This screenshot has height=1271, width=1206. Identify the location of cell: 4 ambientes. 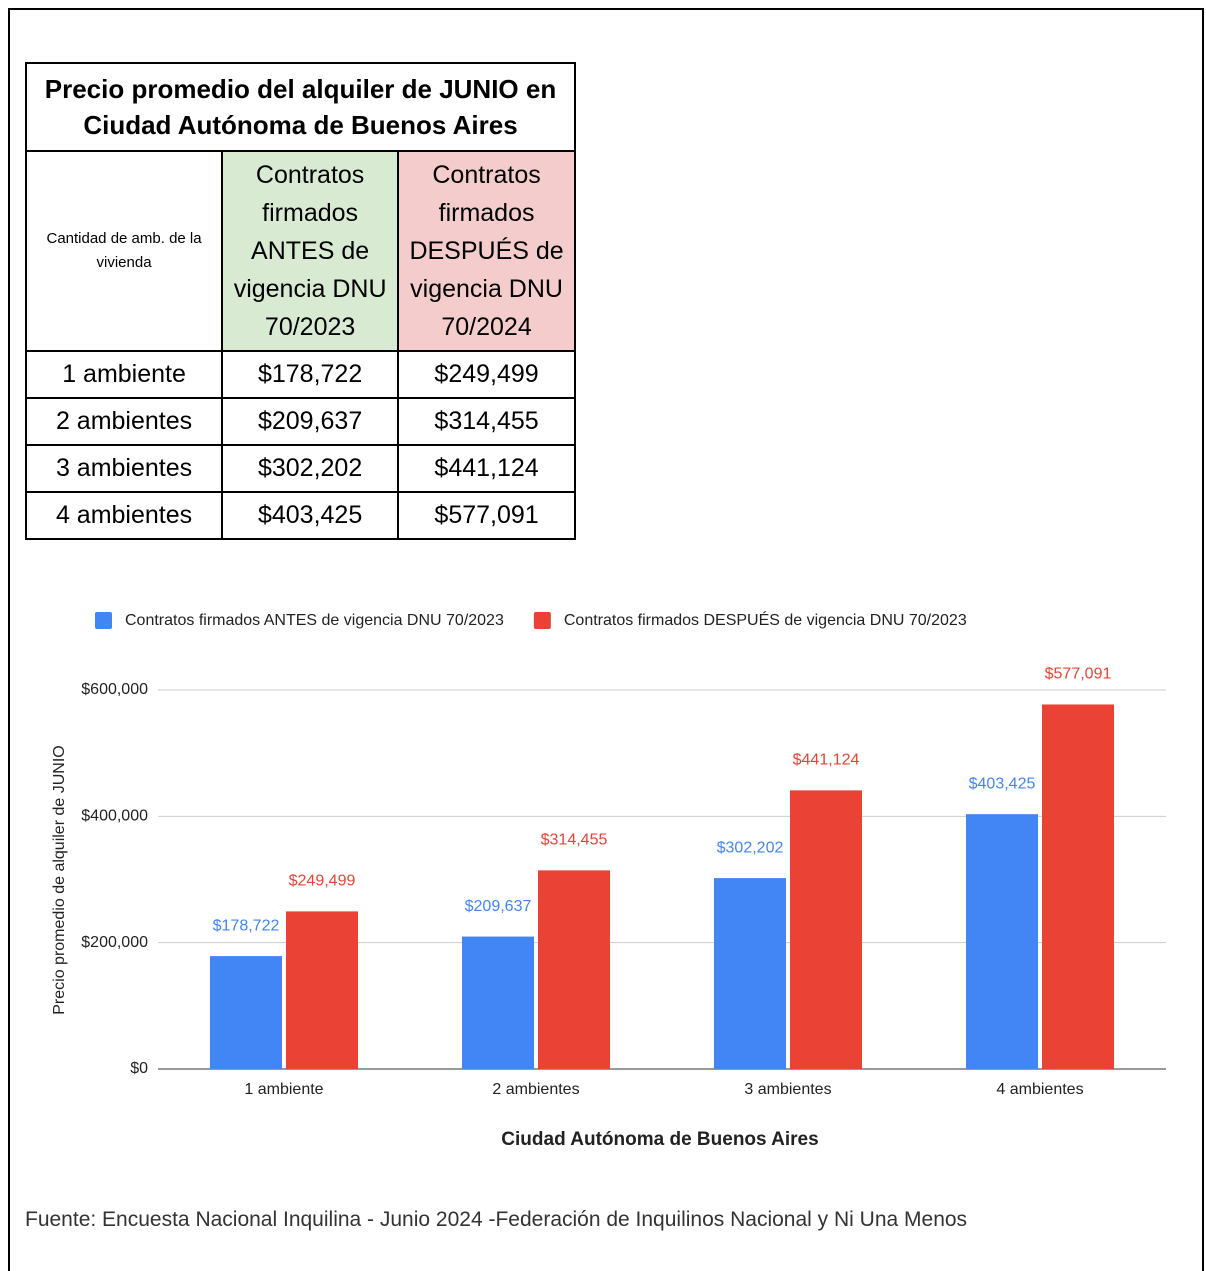
(124, 515).